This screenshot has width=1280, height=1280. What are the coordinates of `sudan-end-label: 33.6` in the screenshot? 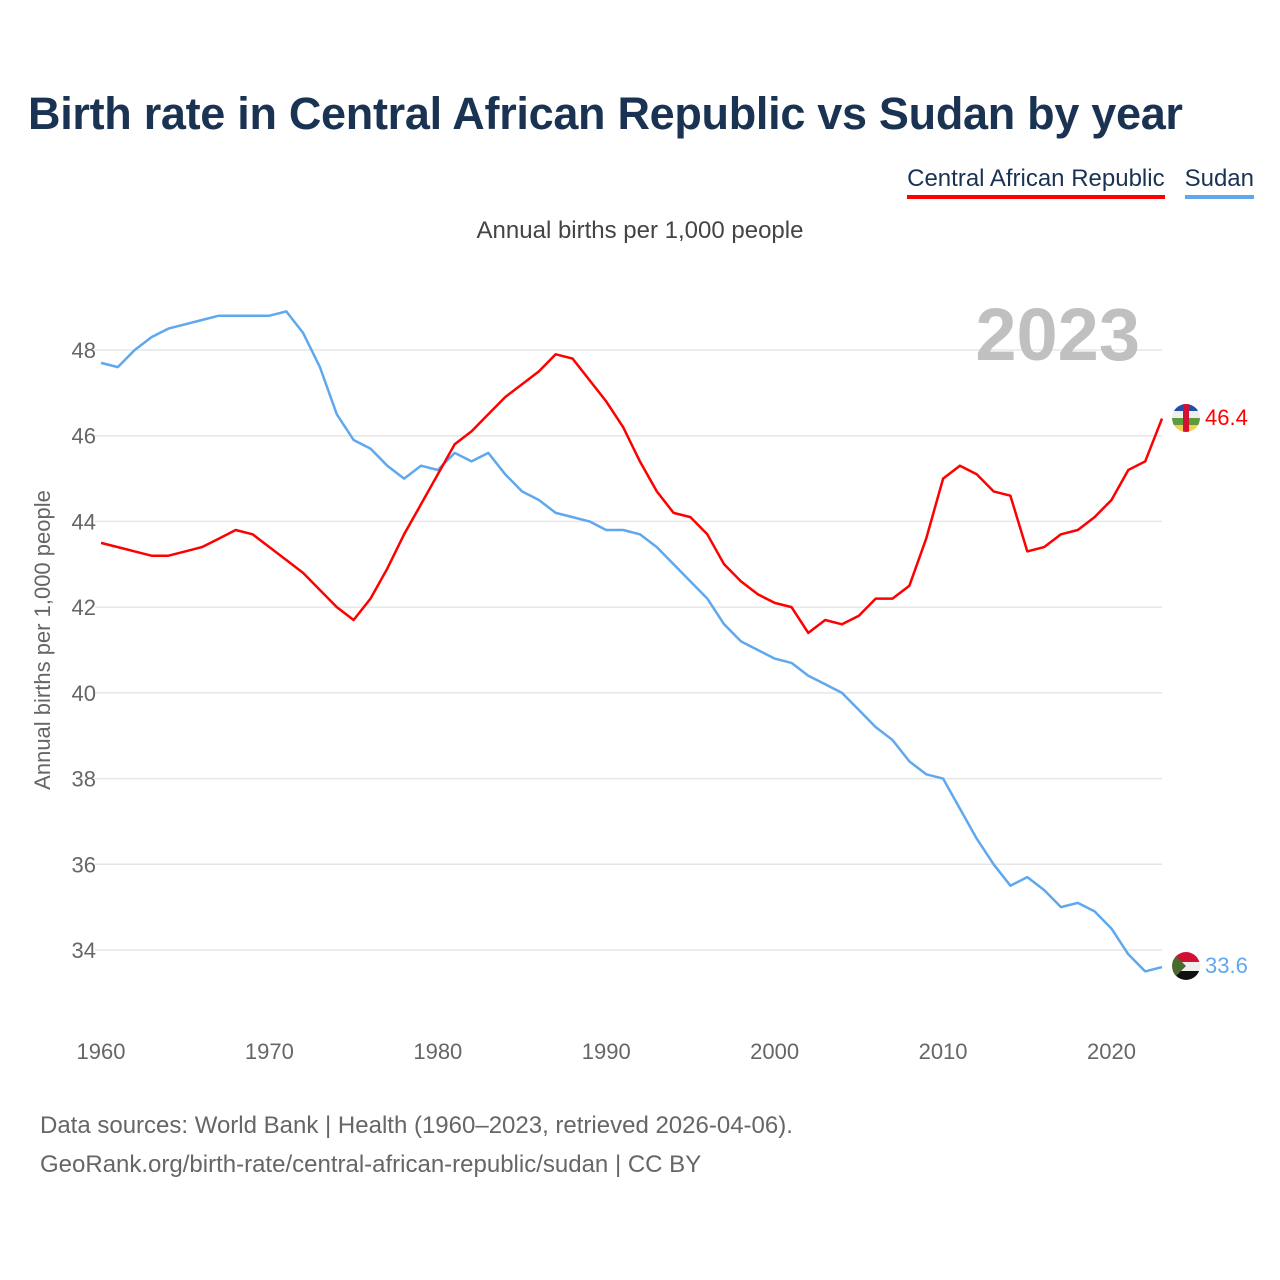 It's located at (1226, 965).